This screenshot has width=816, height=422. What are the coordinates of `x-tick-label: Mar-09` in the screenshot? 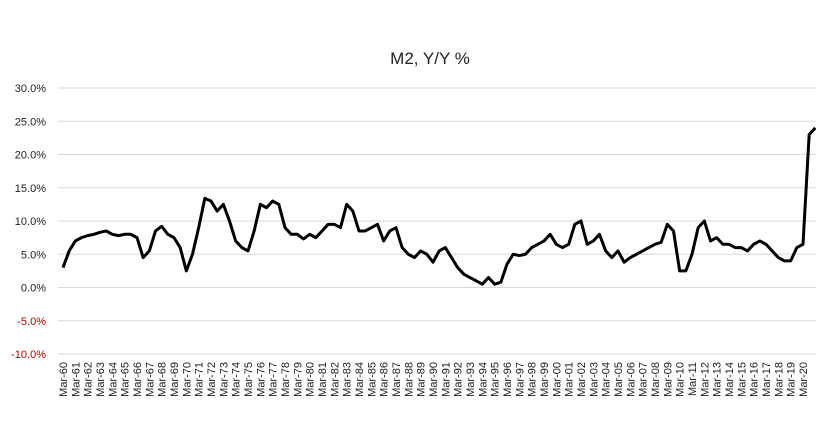 It's located at (668, 379).